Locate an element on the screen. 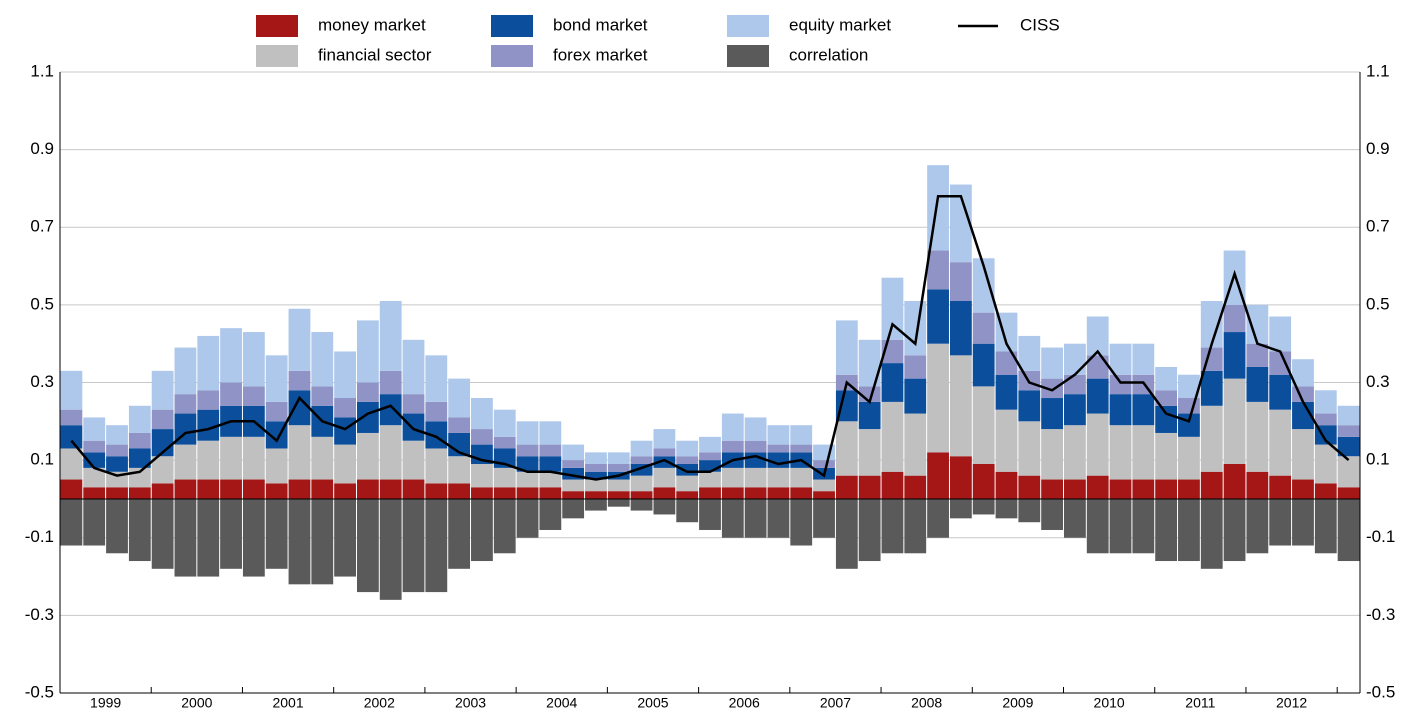 The width and height of the screenshot is (1407, 713). x-tick-label: 2000 is located at coordinates (196, 703).